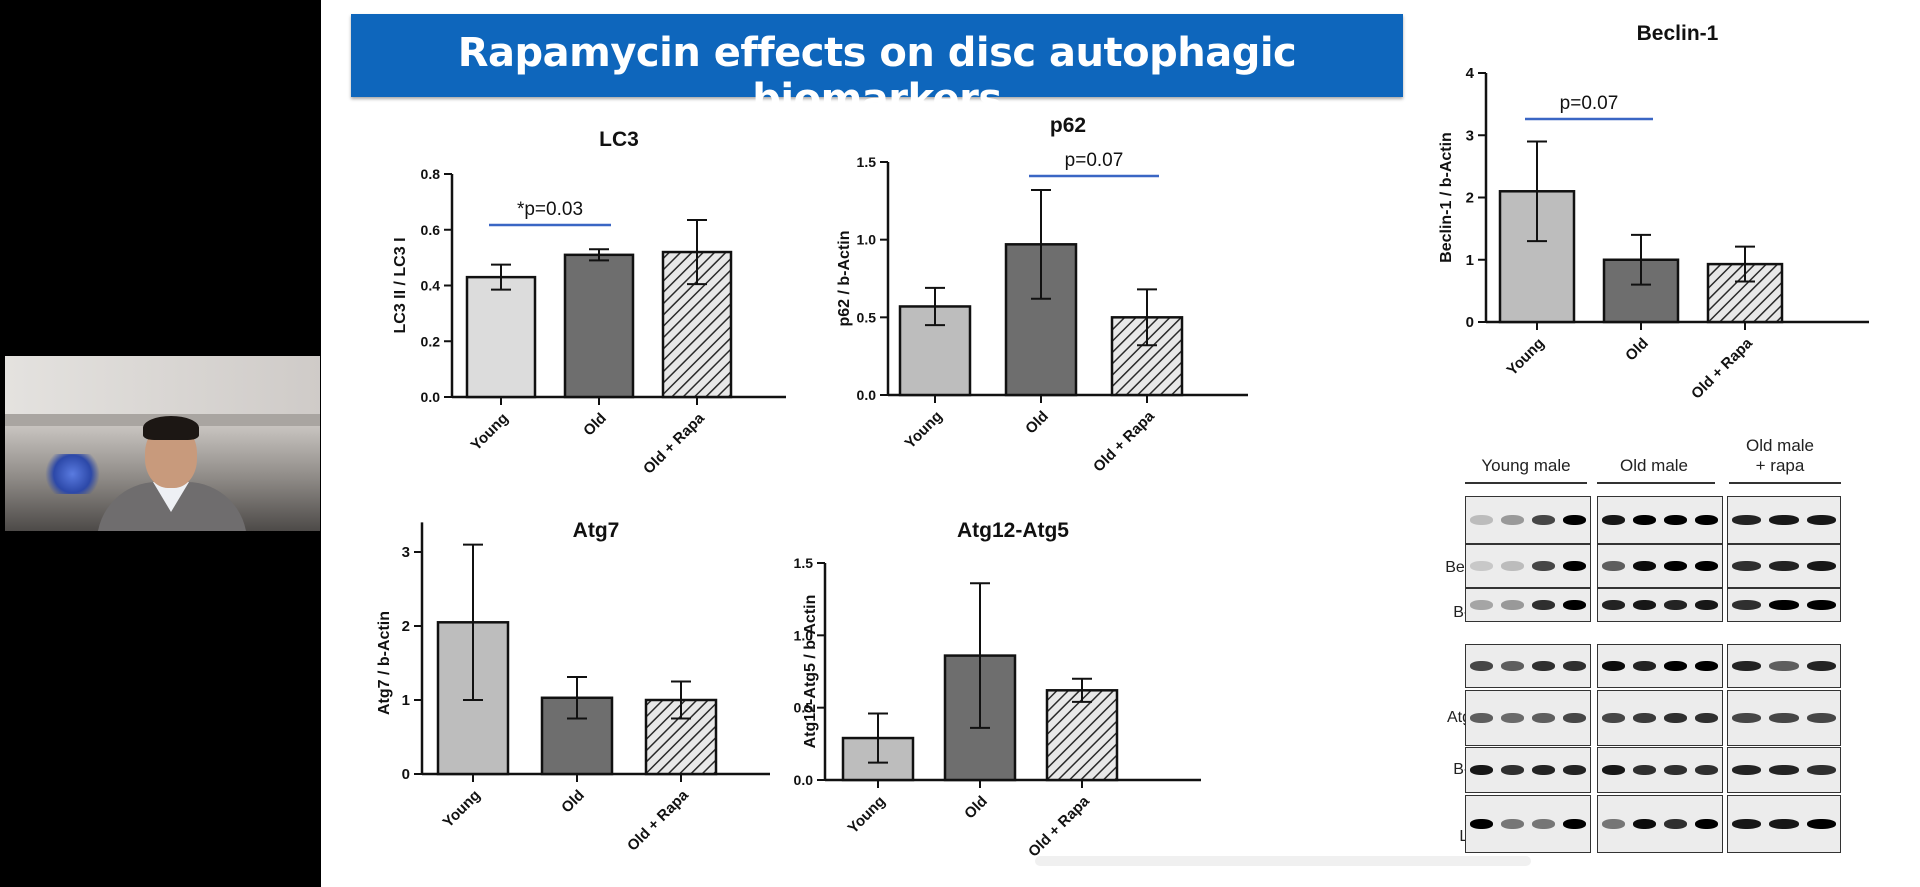 The height and width of the screenshot is (887, 1920). I want to click on y-tick-label: 0.2, so click(431, 341).